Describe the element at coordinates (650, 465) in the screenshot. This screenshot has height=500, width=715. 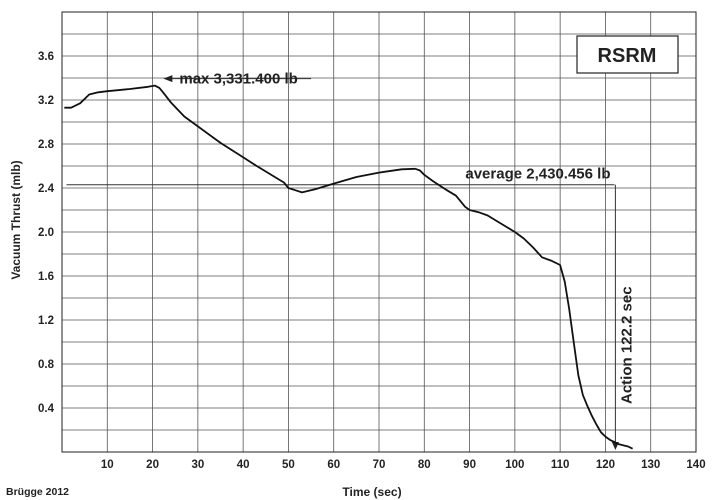
I see `x-tick-label: 130` at that location.